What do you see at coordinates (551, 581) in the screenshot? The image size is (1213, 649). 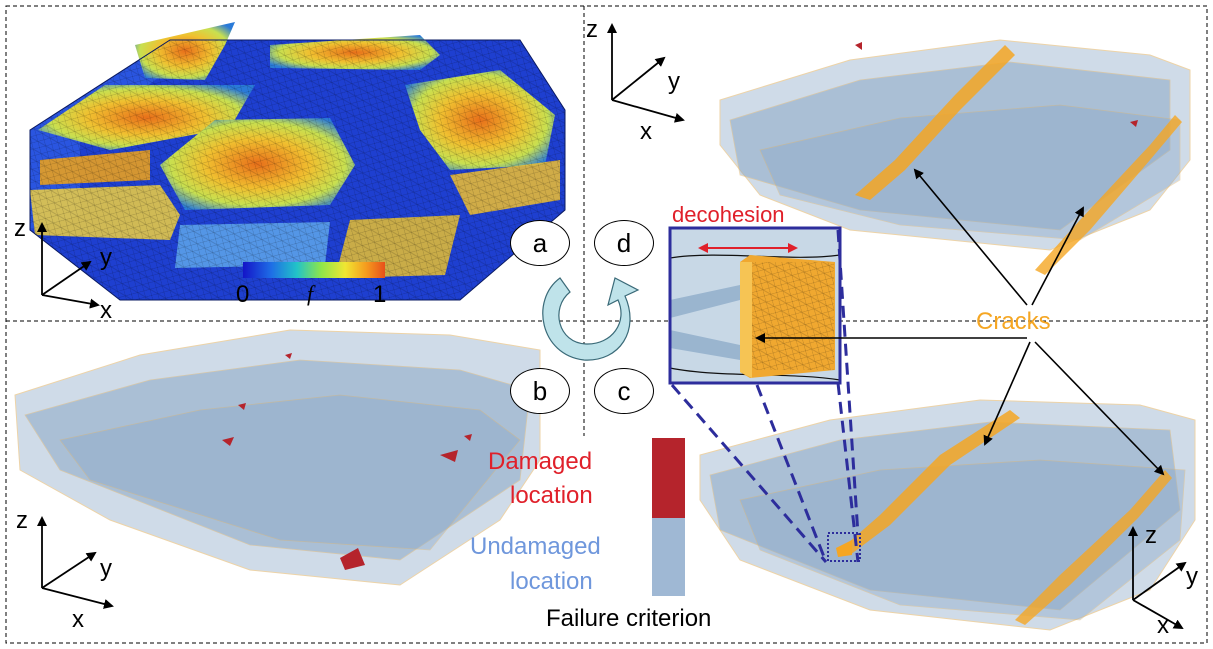 I see `undamaged-label-line2: location` at bounding box center [551, 581].